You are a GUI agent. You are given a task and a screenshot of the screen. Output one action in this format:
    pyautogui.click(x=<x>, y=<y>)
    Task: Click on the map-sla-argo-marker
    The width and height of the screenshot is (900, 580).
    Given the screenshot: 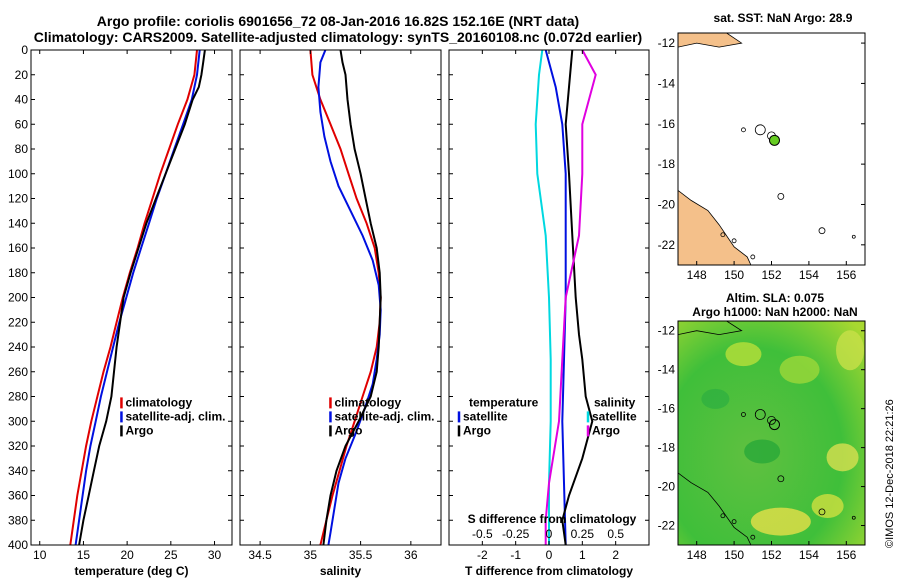 What is the action you would take?
    pyautogui.click(x=774, y=425)
    